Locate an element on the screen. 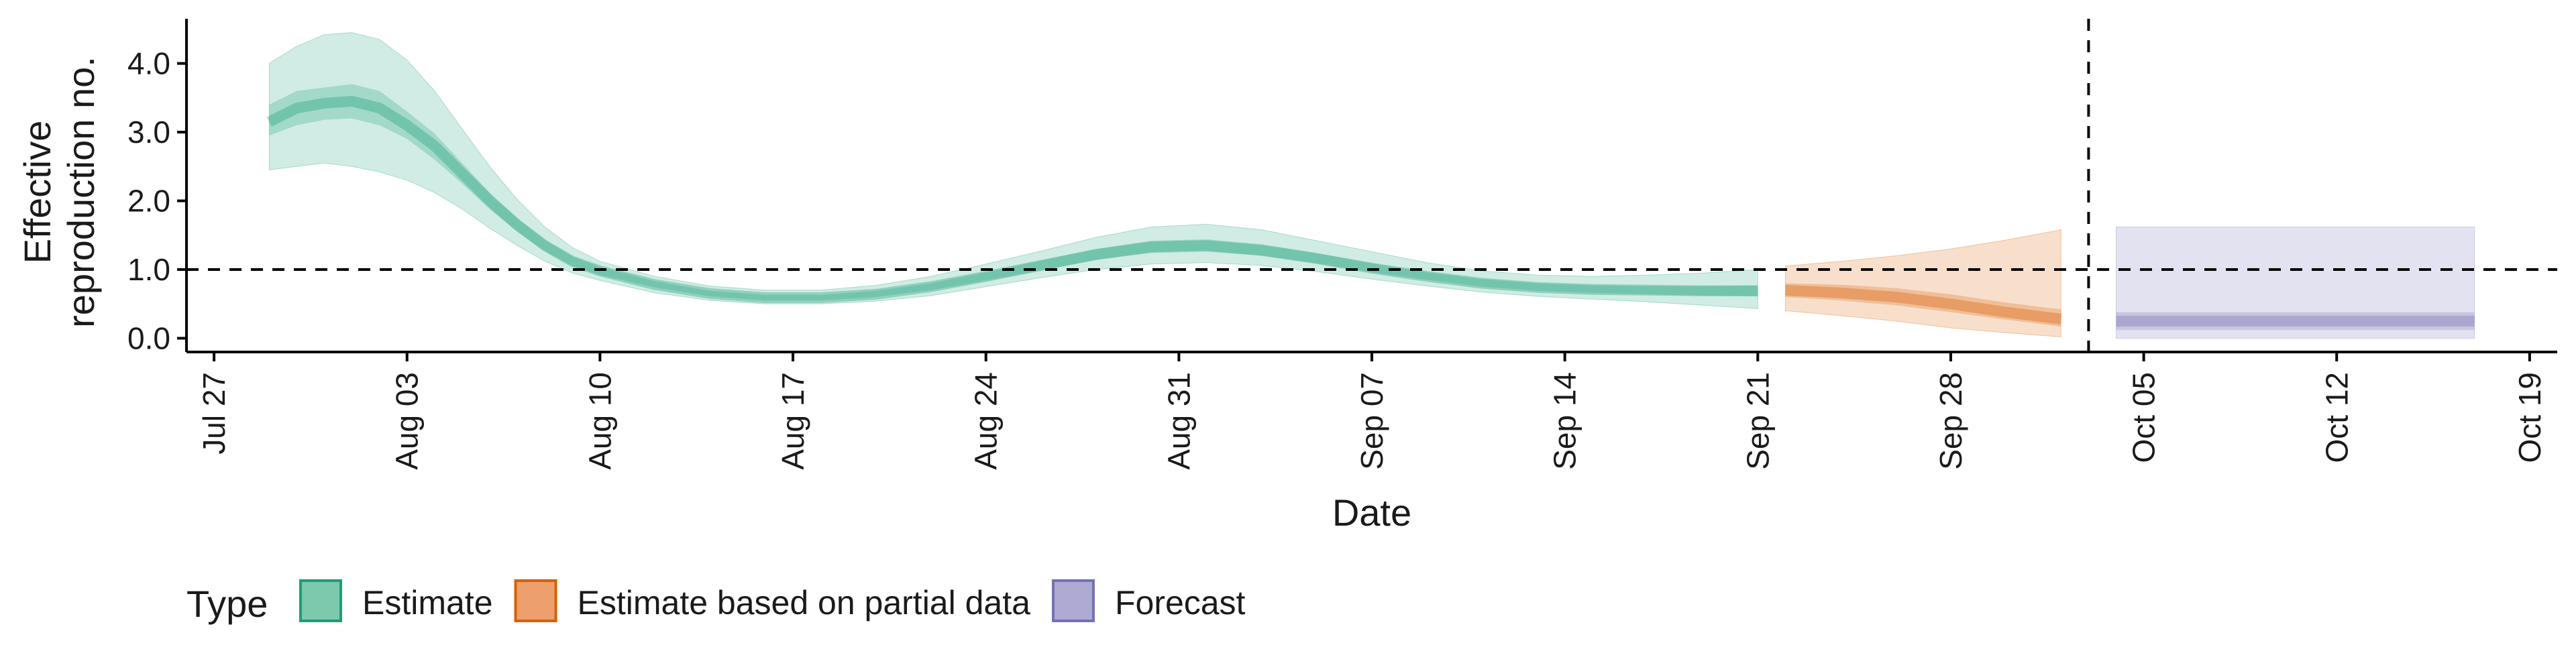 The height and width of the screenshot is (647, 2576). y-axis-title-line-1: Effective is located at coordinates (37, 192).